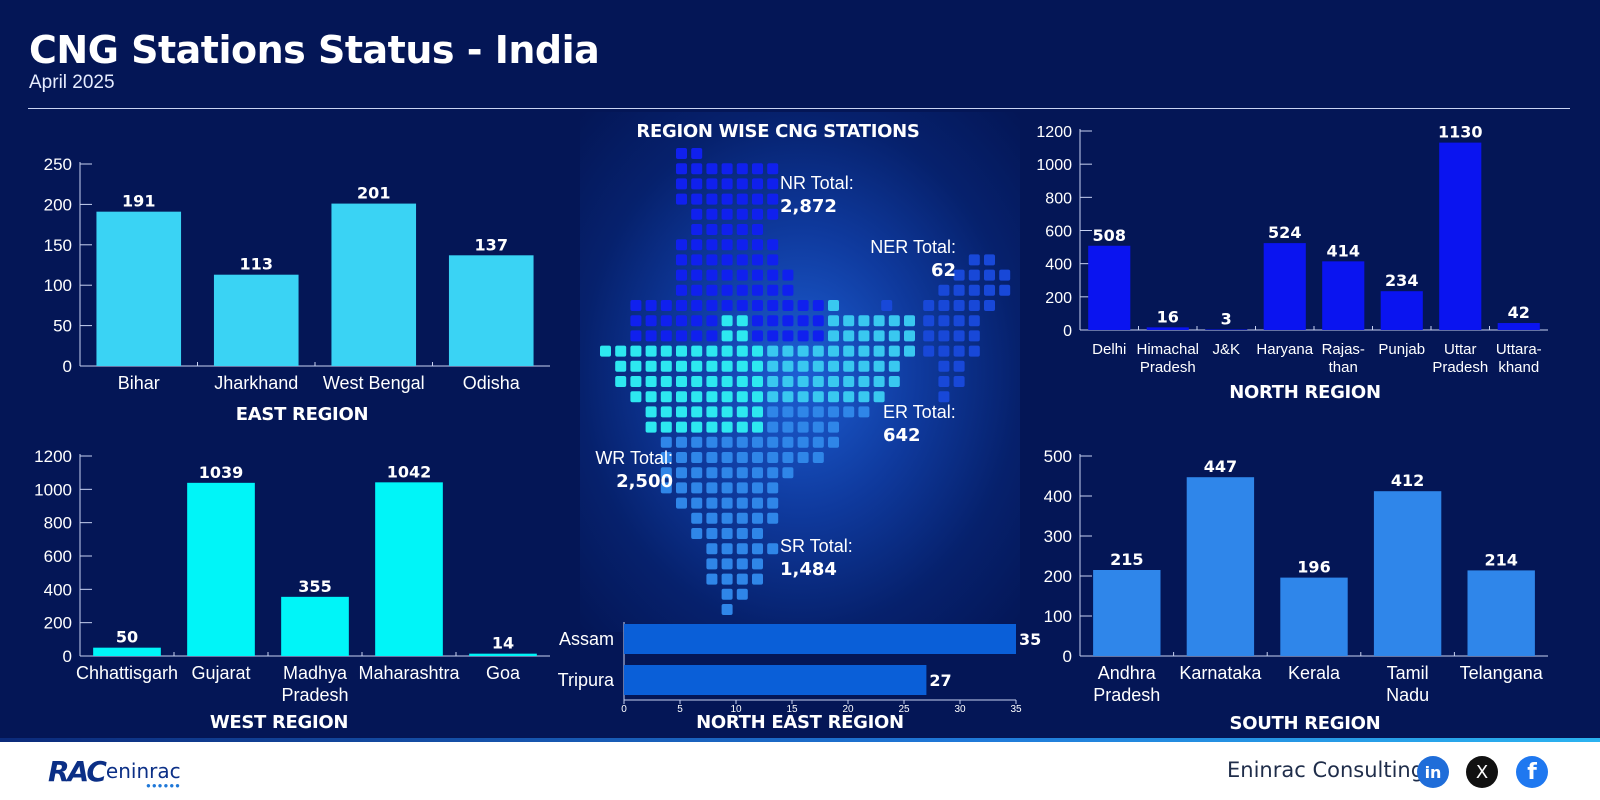  I want to click on east-value-label: 191, so click(138, 201).